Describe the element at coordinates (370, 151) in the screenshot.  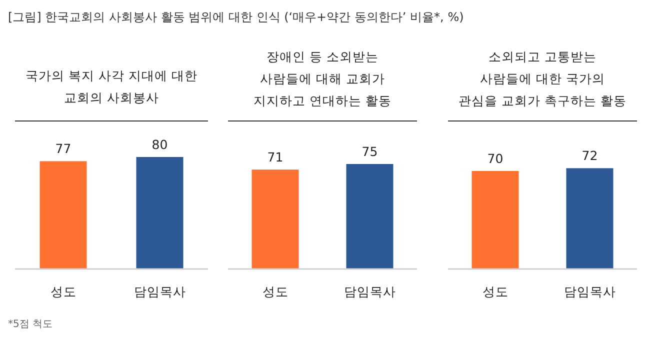
I see `data-label: 75` at that location.